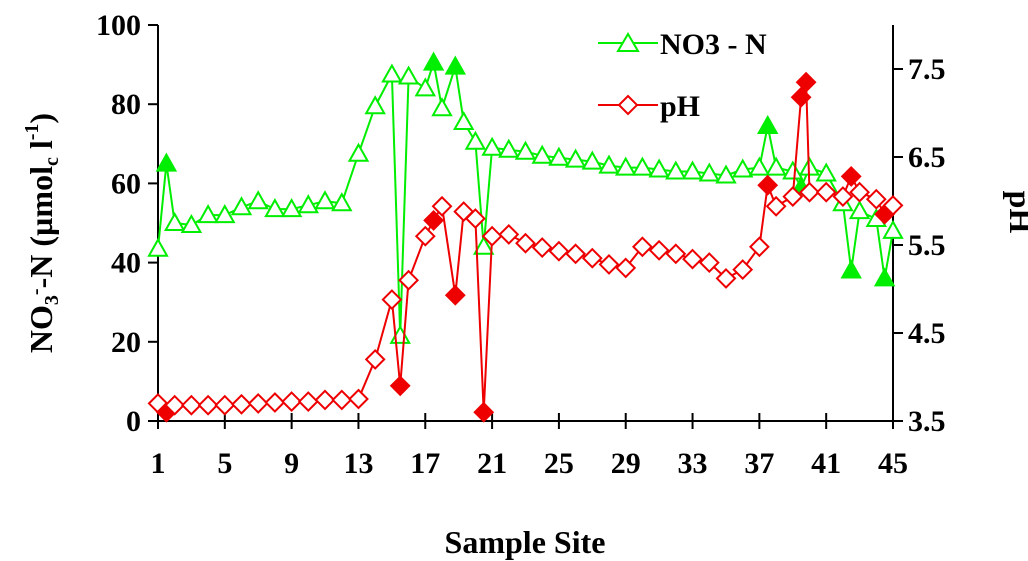 The height and width of the screenshot is (561, 1028). What do you see at coordinates (927, 245) in the screenshot?
I see `y-right-tick-label: 5.5` at bounding box center [927, 245].